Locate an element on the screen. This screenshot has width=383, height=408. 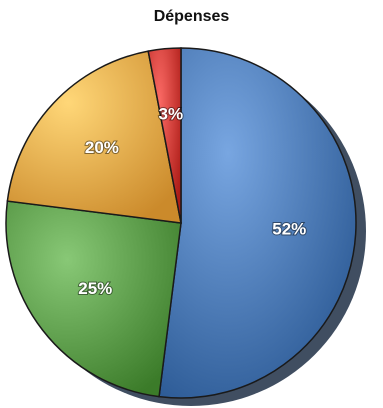
slice-label-0: 52% is located at coordinates (289, 228).